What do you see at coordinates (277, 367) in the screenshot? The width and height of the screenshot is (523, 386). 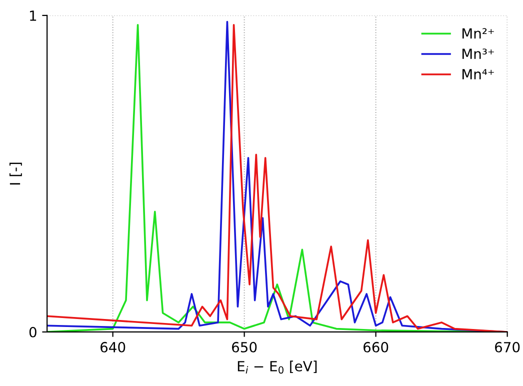 I see `x-axis-title: E$_{i}$ − E$_{0}$ [eV]` at bounding box center [277, 367].